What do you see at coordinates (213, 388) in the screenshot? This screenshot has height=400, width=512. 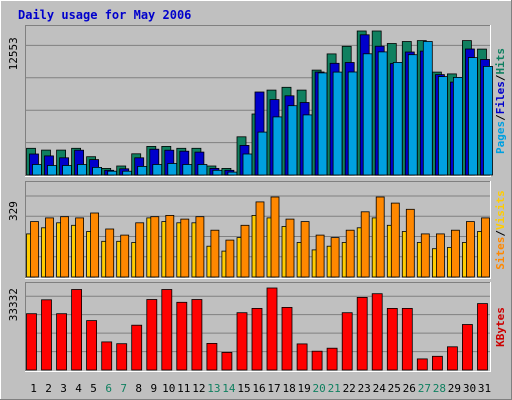 I see `x-tick-label: 13` at bounding box center [213, 388].